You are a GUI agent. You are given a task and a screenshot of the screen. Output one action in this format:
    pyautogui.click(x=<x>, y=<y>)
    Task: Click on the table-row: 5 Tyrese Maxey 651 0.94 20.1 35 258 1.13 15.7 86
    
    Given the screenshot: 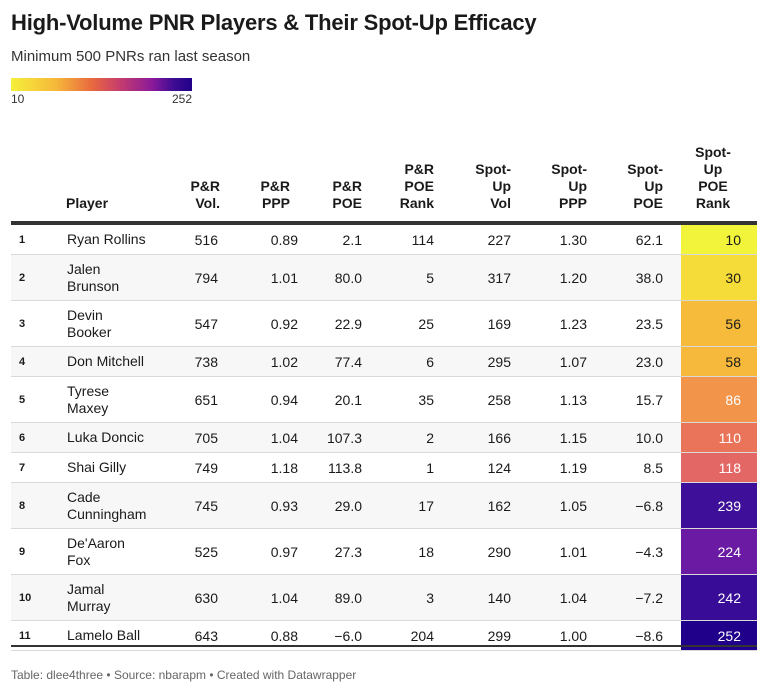 What is the action you would take?
    pyautogui.click(x=384, y=400)
    